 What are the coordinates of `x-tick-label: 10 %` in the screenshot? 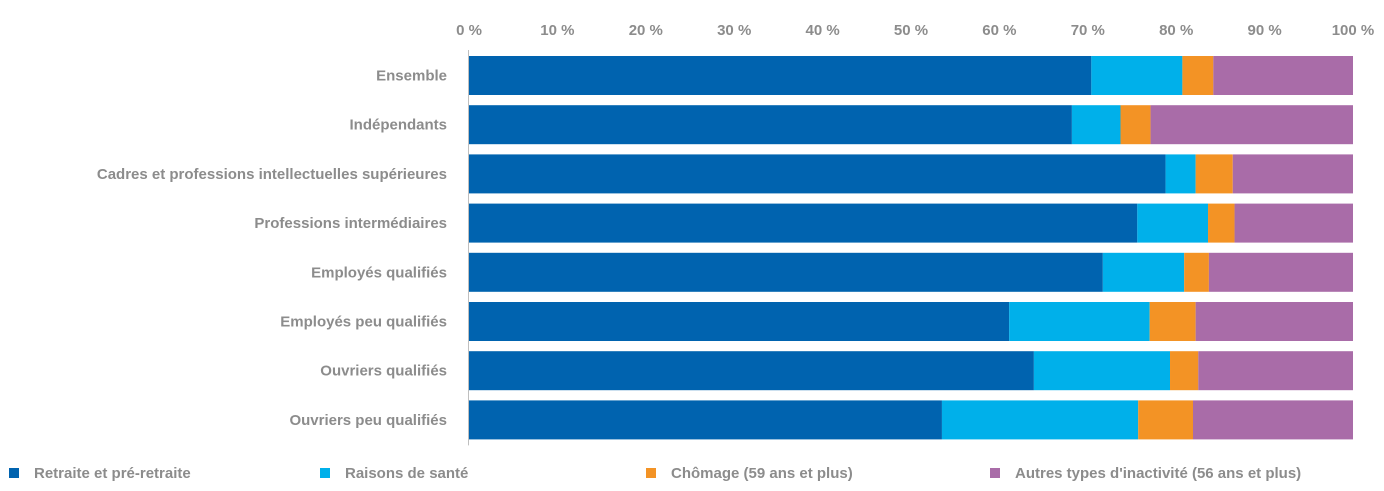 It's located at (557, 30).